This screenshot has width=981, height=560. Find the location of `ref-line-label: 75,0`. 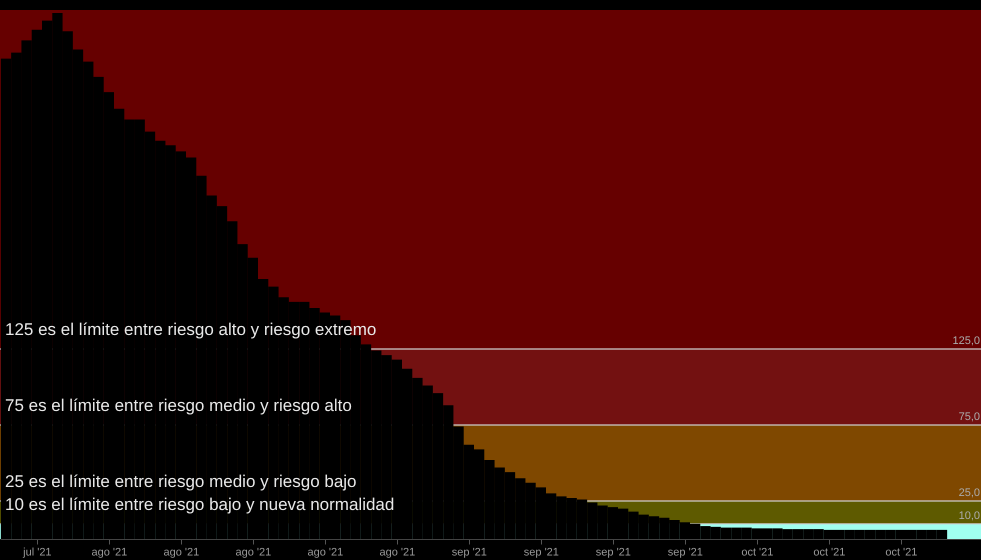

ref-line-label: 75,0 is located at coordinates (969, 416).